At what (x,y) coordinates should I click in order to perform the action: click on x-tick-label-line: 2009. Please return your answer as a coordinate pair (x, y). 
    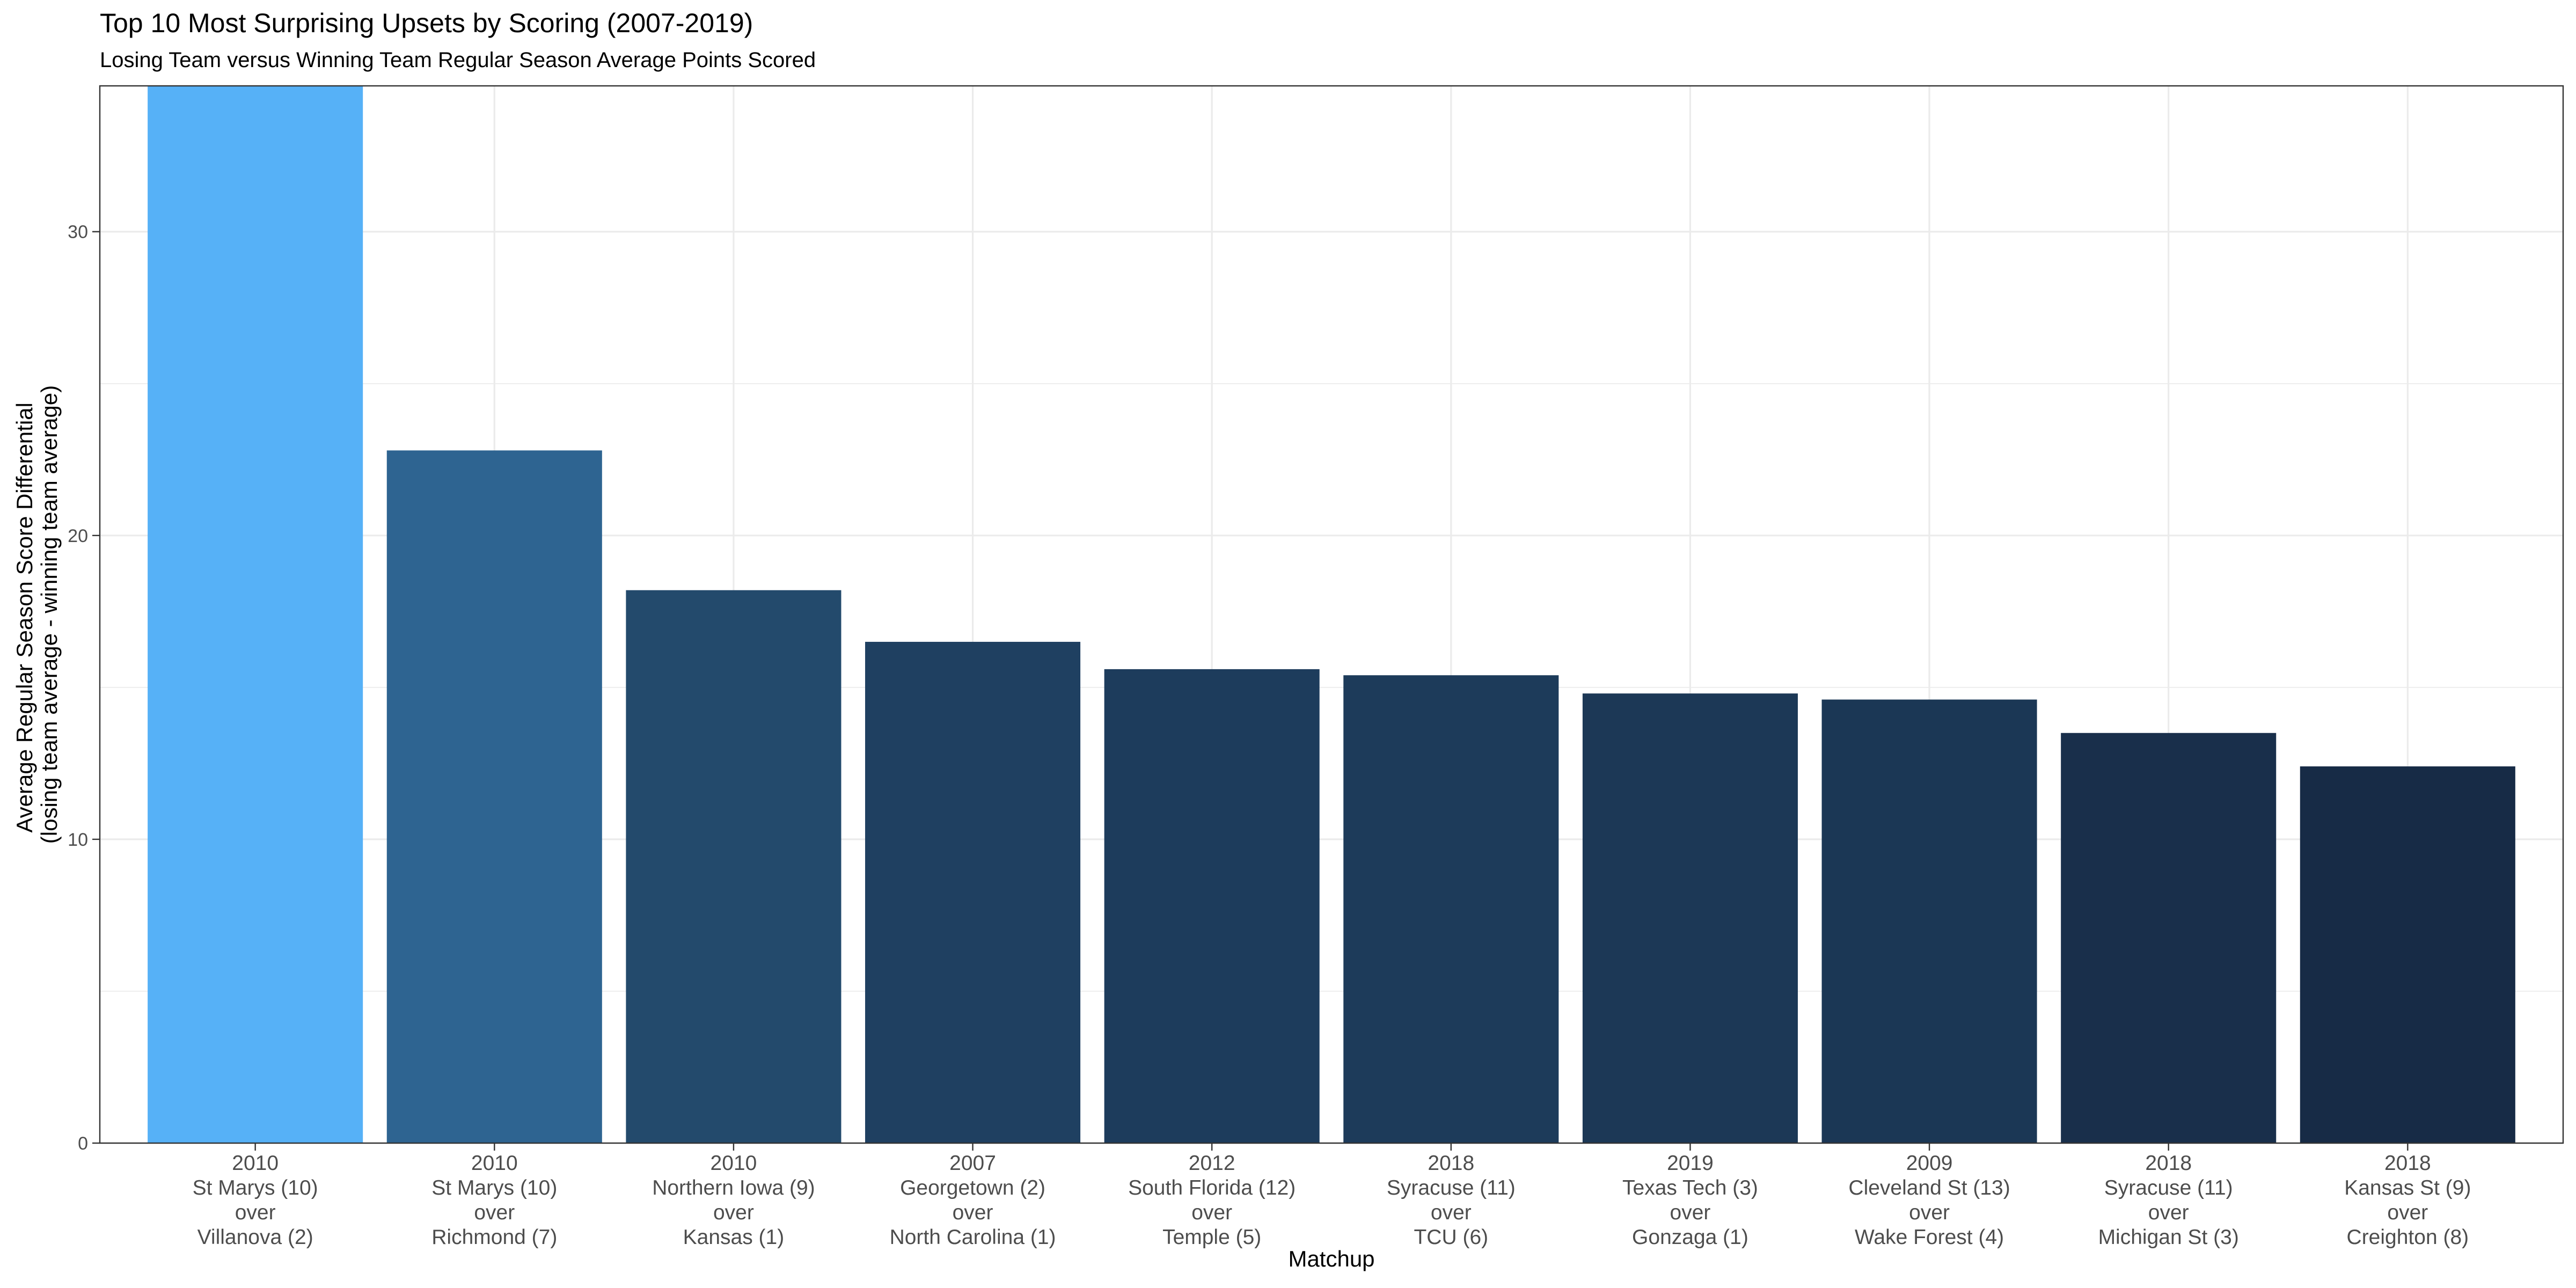
    Looking at the image, I should click on (1929, 1163).